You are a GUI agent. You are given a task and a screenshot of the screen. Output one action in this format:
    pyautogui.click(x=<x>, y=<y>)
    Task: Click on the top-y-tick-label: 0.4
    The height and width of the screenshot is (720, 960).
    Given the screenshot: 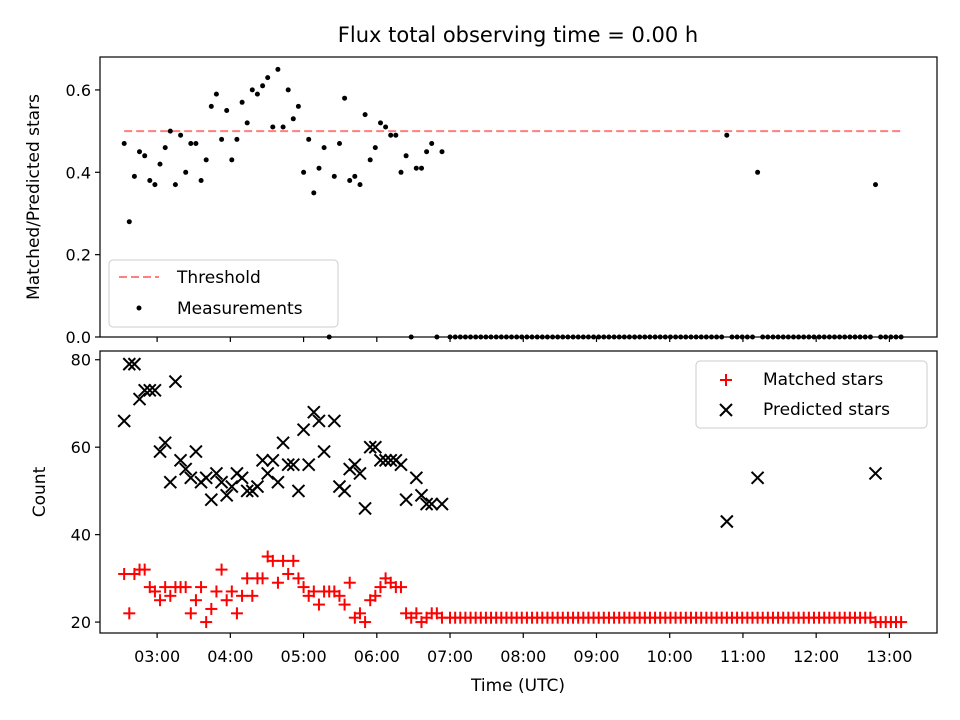 What is the action you would take?
    pyautogui.click(x=78, y=172)
    